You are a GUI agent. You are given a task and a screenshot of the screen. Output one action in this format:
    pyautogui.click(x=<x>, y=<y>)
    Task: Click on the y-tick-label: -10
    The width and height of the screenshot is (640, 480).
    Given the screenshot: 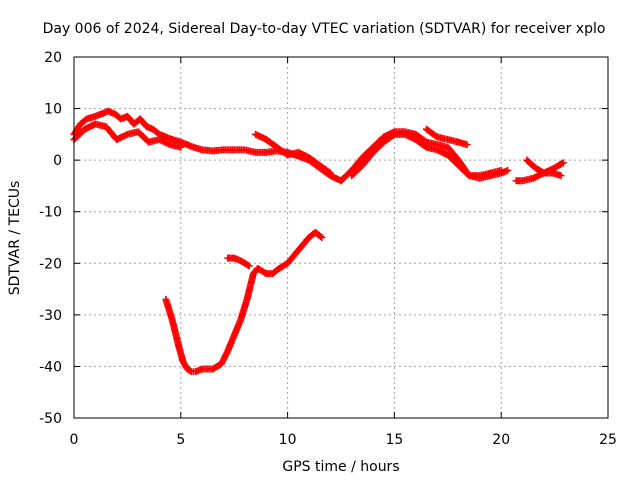 What is the action you would take?
    pyautogui.click(x=50, y=213)
    